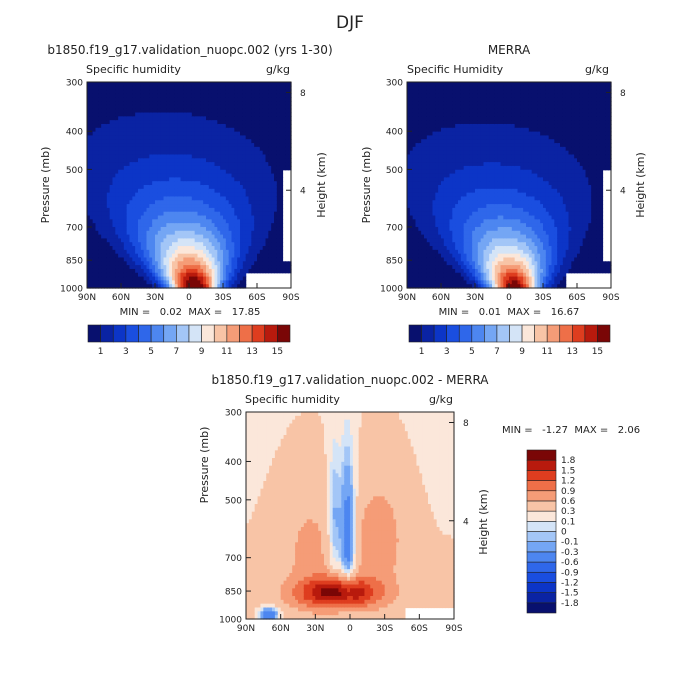 Image resolution: width=700 pixels, height=700 pixels. Describe the element at coordinates (170, 333) in the screenshot. I see `colorbar-swatch` at that location.